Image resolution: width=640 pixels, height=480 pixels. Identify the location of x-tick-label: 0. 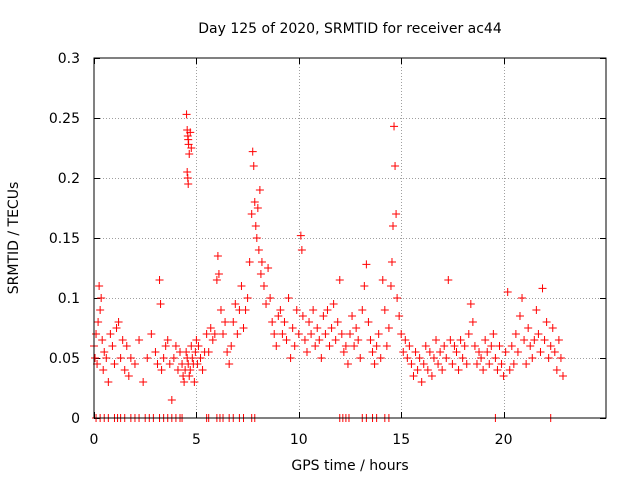
(94, 440).